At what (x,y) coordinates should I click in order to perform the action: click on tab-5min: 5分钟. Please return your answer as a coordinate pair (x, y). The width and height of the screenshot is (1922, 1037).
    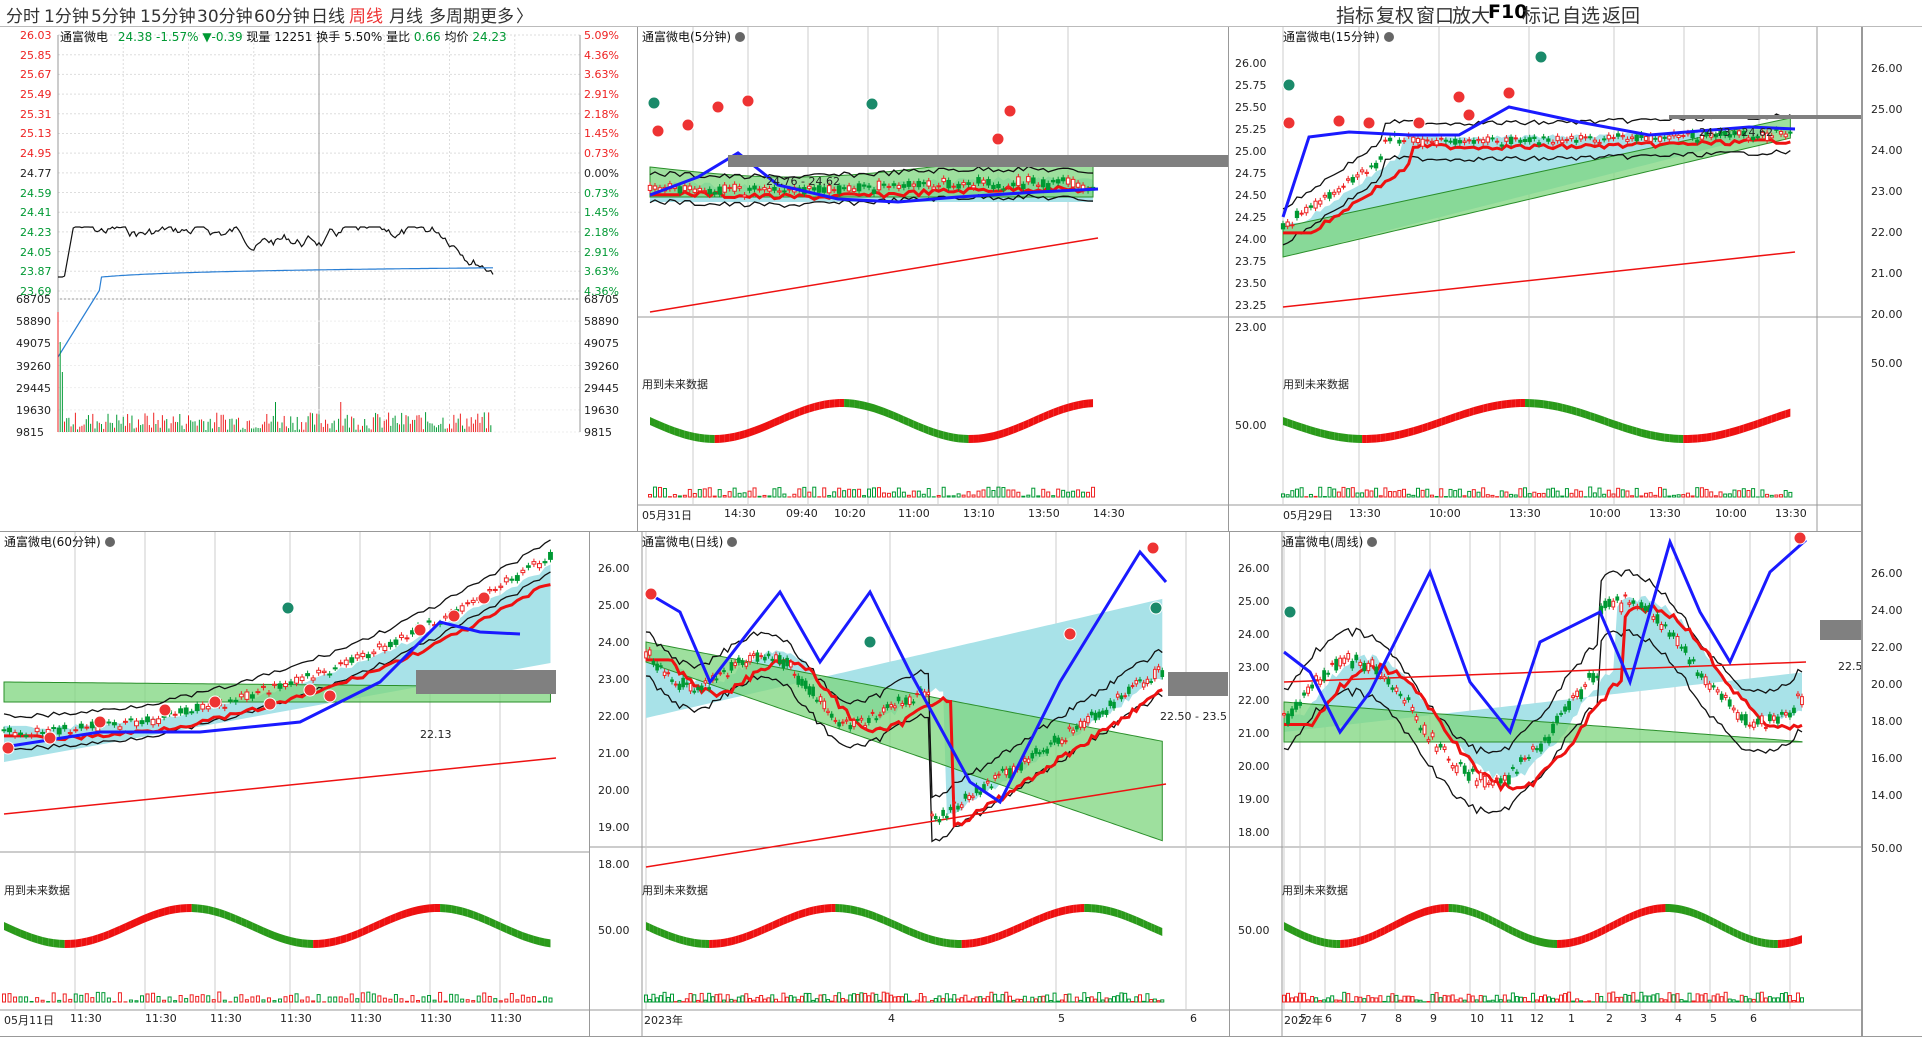
    Looking at the image, I should click on (113, 17).